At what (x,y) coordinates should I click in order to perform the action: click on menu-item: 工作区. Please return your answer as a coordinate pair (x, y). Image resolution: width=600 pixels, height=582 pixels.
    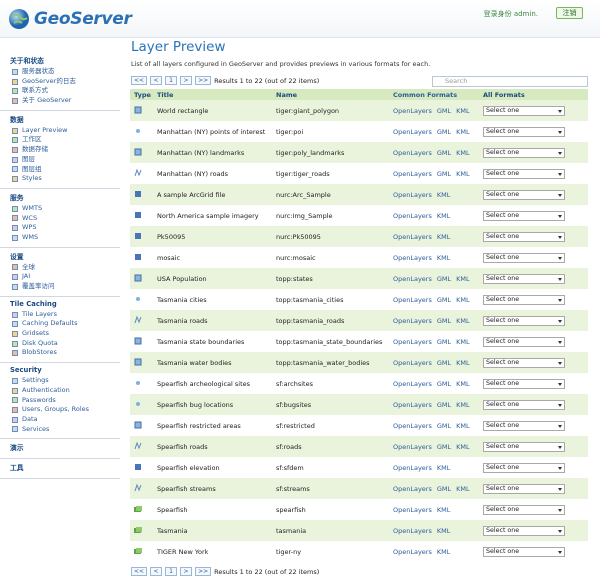
    Looking at the image, I should click on (66, 140).